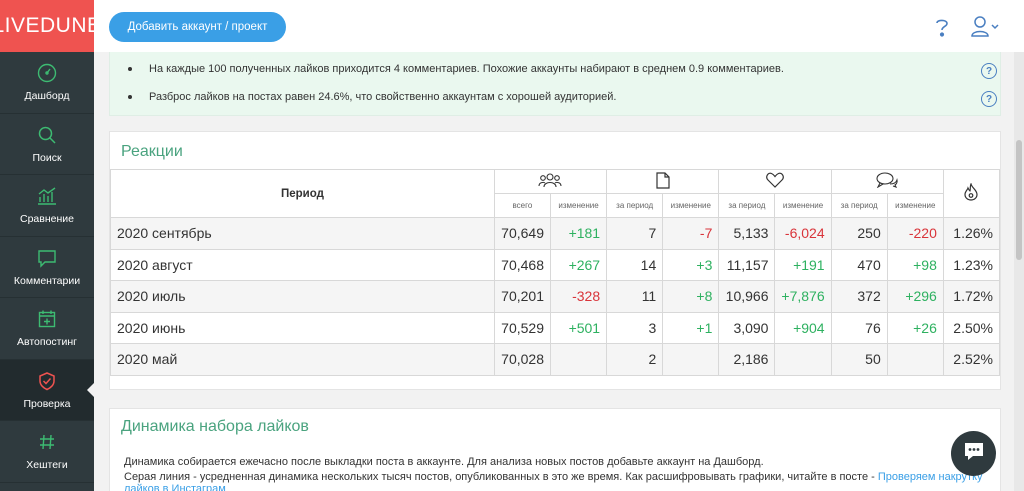  What do you see at coordinates (986, 26) in the screenshot?
I see `user-menu-icon` at bounding box center [986, 26].